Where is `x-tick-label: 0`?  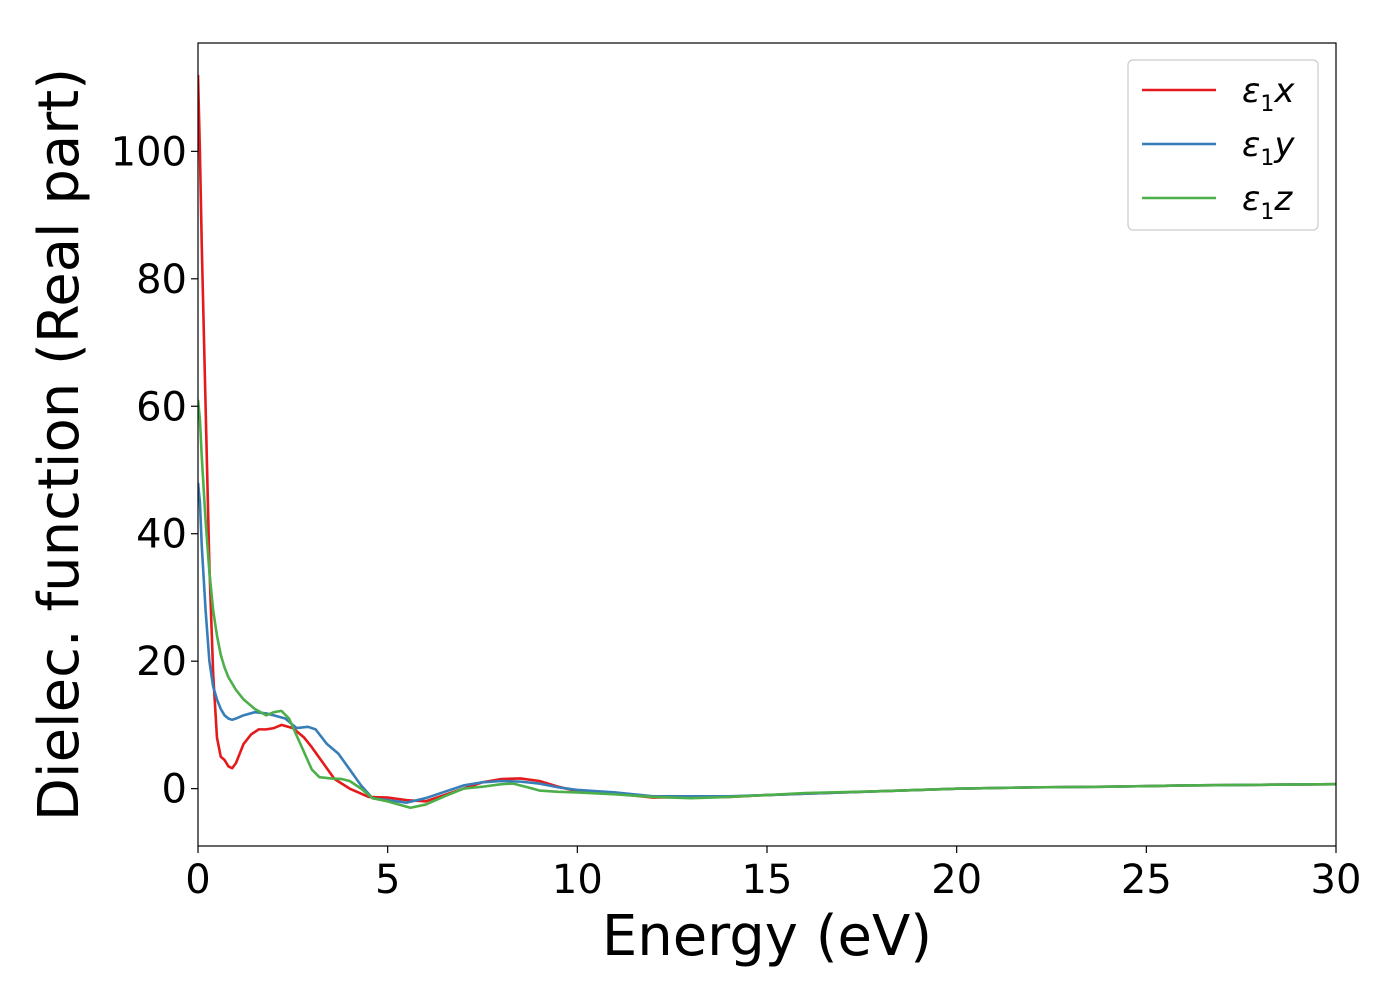 x-tick-label: 0 is located at coordinates (197, 880).